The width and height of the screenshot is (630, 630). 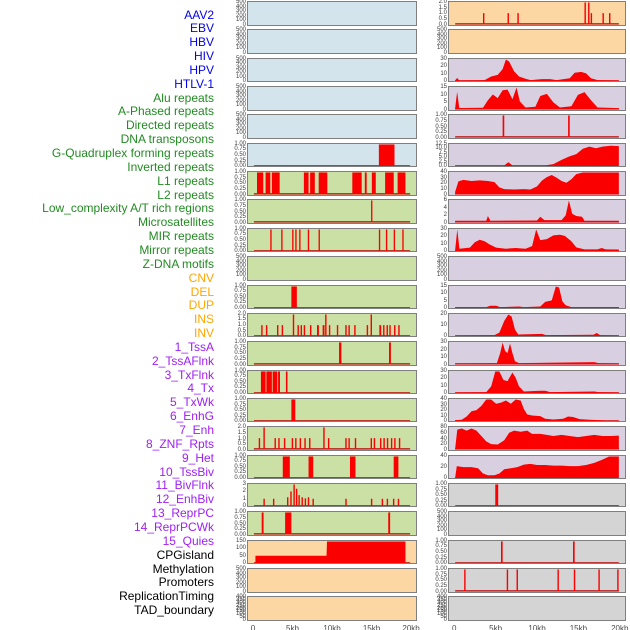 What do you see at coordinates (327, 325) in the screenshot?
I see `track-panel-inverted-repeats: 2.0 1.5 1.0 0.5 0.0` at bounding box center [327, 325].